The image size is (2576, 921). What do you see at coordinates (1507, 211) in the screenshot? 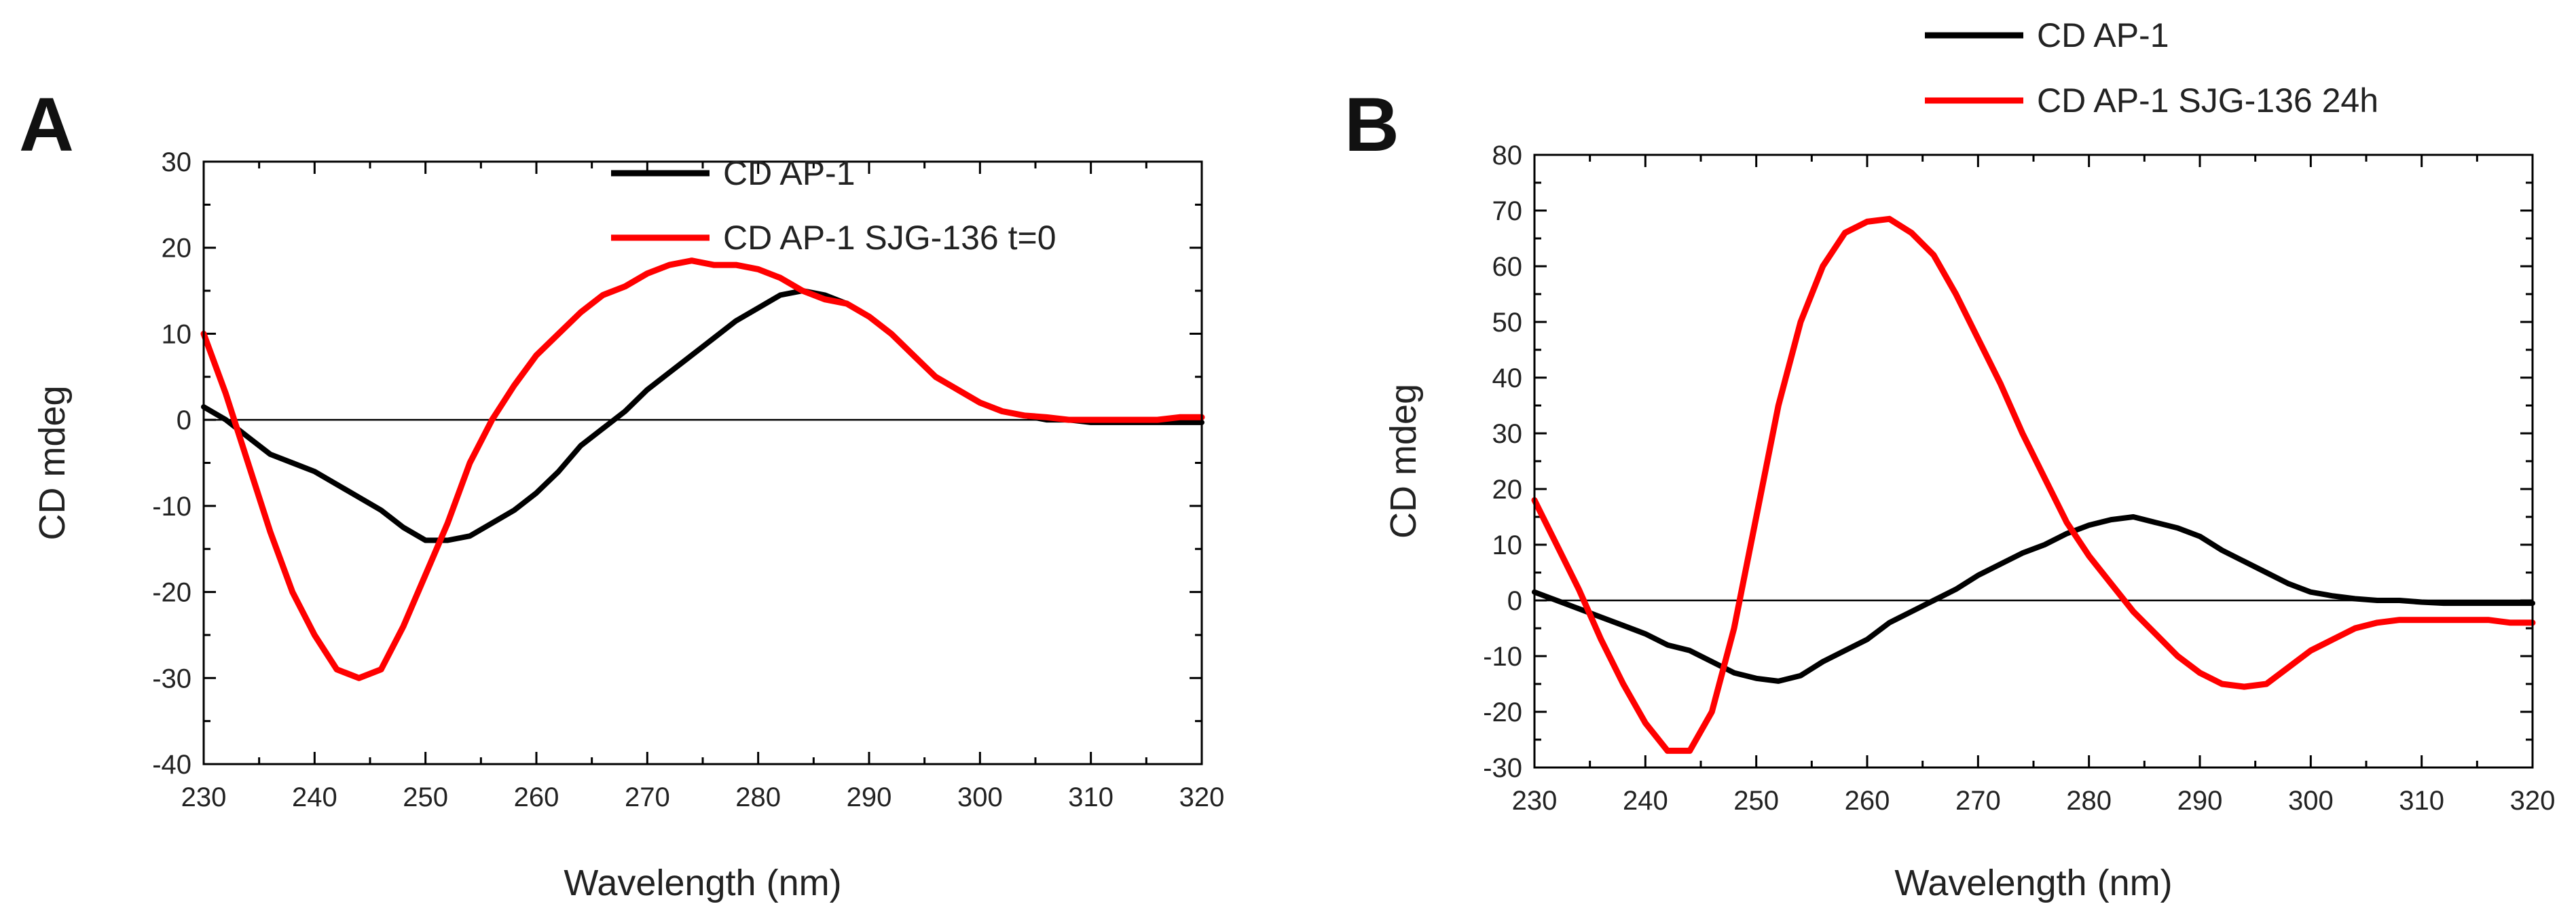
I see `y-tick-label: 70` at bounding box center [1507, 211].